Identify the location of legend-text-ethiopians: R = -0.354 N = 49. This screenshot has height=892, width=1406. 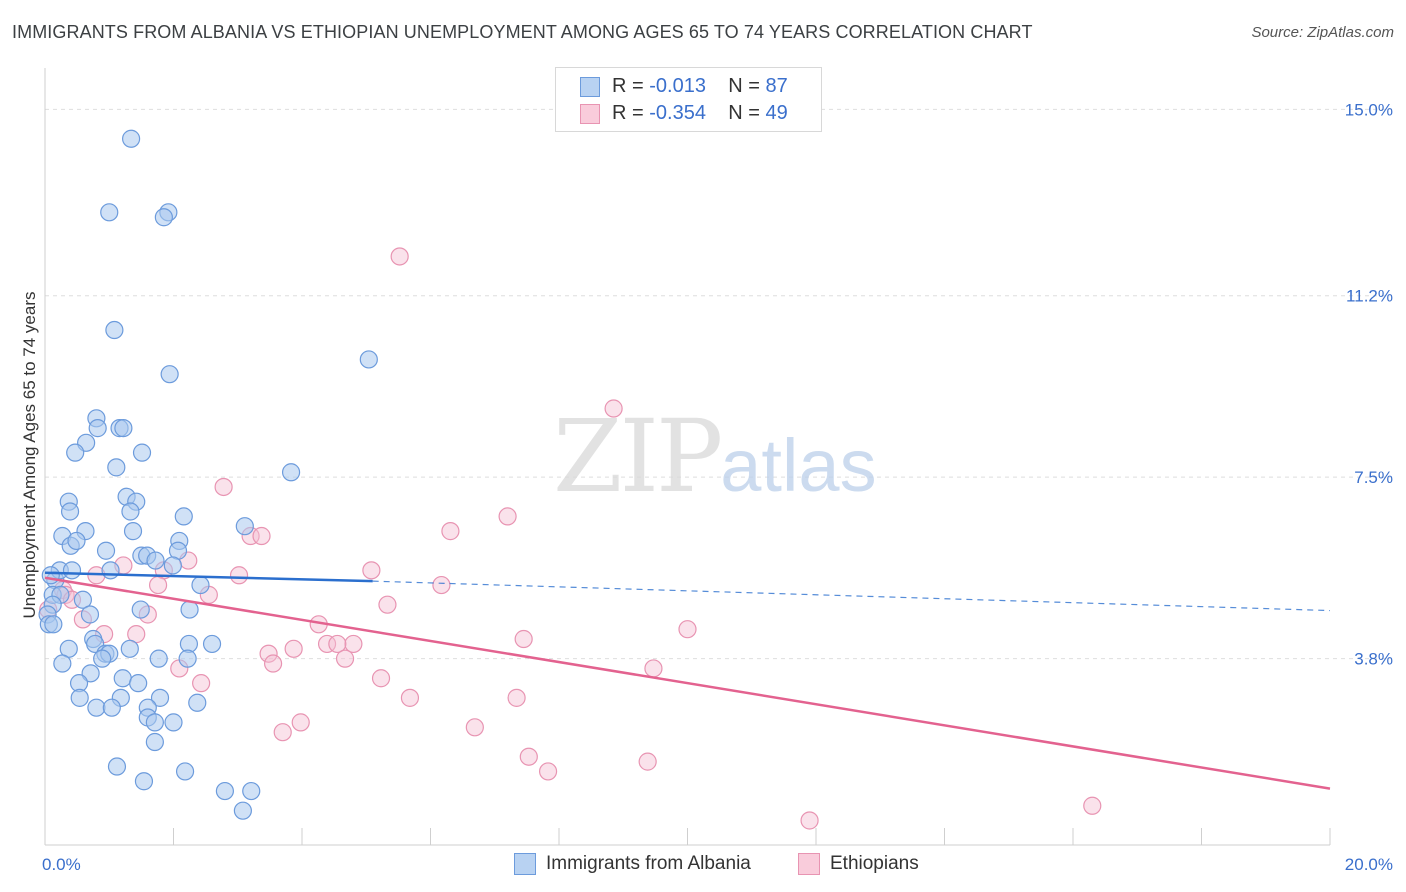
(700, 113).